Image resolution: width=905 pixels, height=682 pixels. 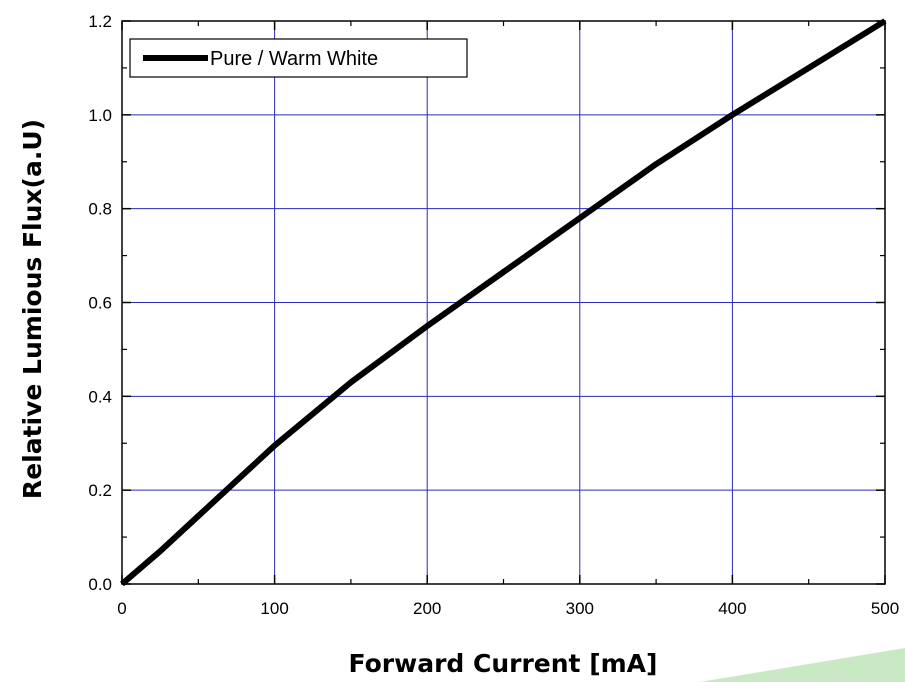 What do you see at coordinates (100, 209) in the screenshot?
I see `y-tick-label: 0.8` at bounding box center [100, 209].